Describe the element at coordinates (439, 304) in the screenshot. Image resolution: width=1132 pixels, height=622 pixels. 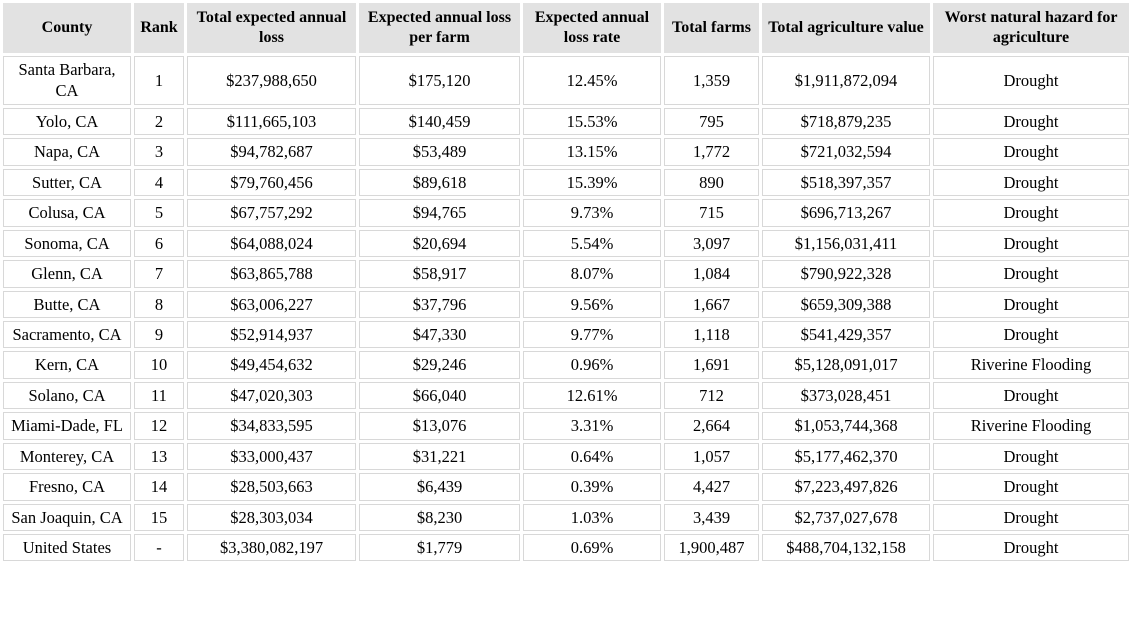
I see `table-cell: $37,796` at that location.